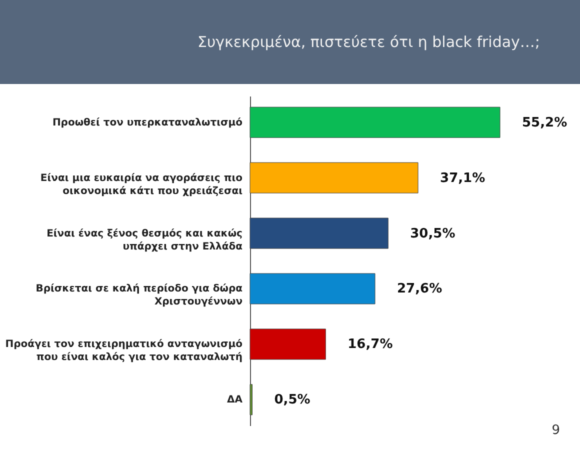  I want to click on data-label: 0,5%, so click(292, 400).